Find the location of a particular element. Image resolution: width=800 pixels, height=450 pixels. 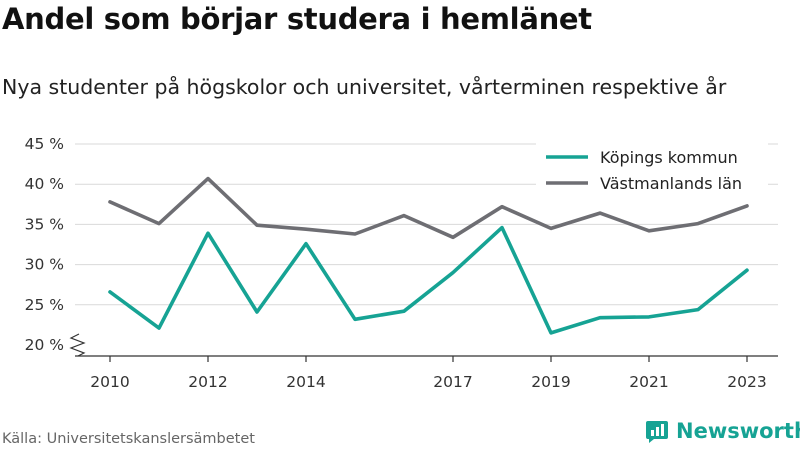

y-tick-label: 20 % is located at coordinates (44, 345).